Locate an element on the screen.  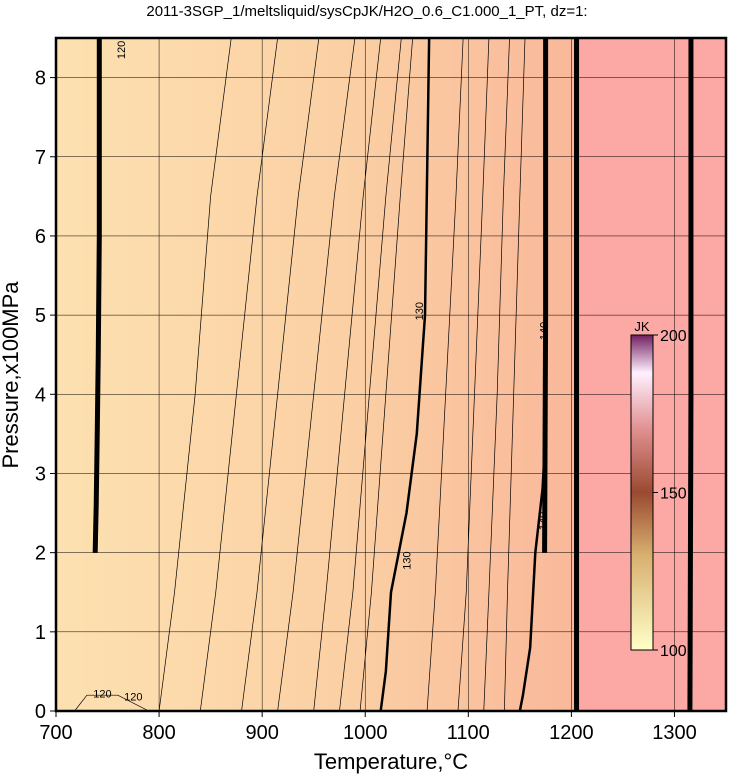
y-tick-label: 6 is located at coordinates (40, 237).